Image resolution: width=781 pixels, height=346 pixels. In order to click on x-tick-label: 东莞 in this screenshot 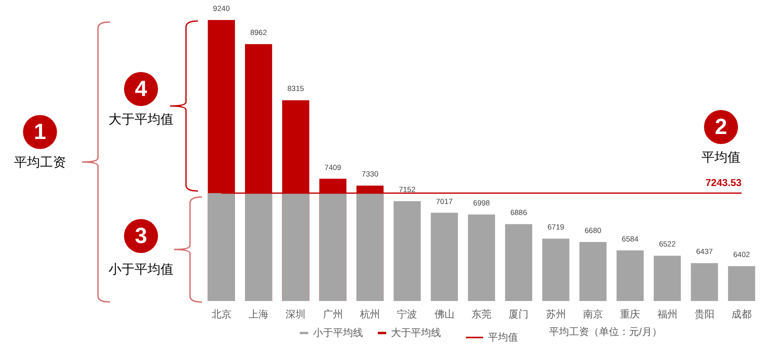, I will do `click(482, 314)`.